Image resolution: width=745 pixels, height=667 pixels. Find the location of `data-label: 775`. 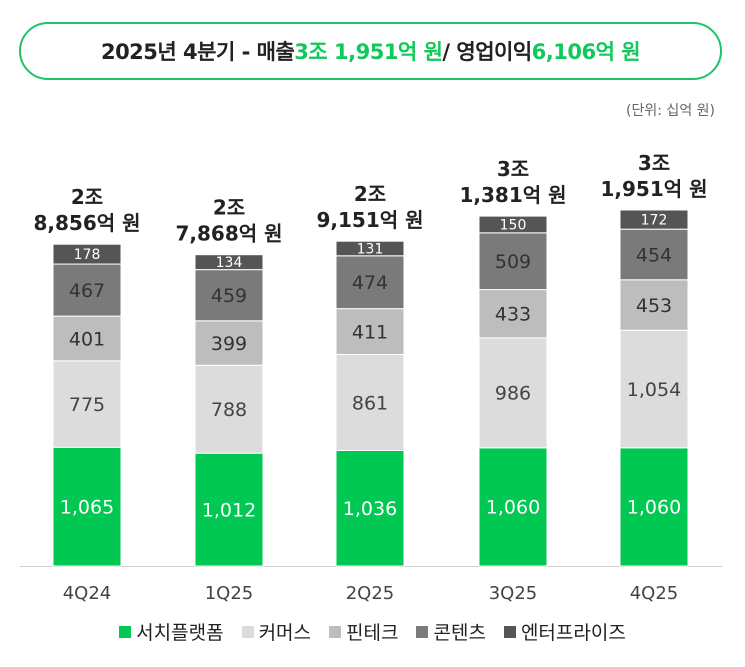

data-label: 775 is located at coordinates (87, 405).